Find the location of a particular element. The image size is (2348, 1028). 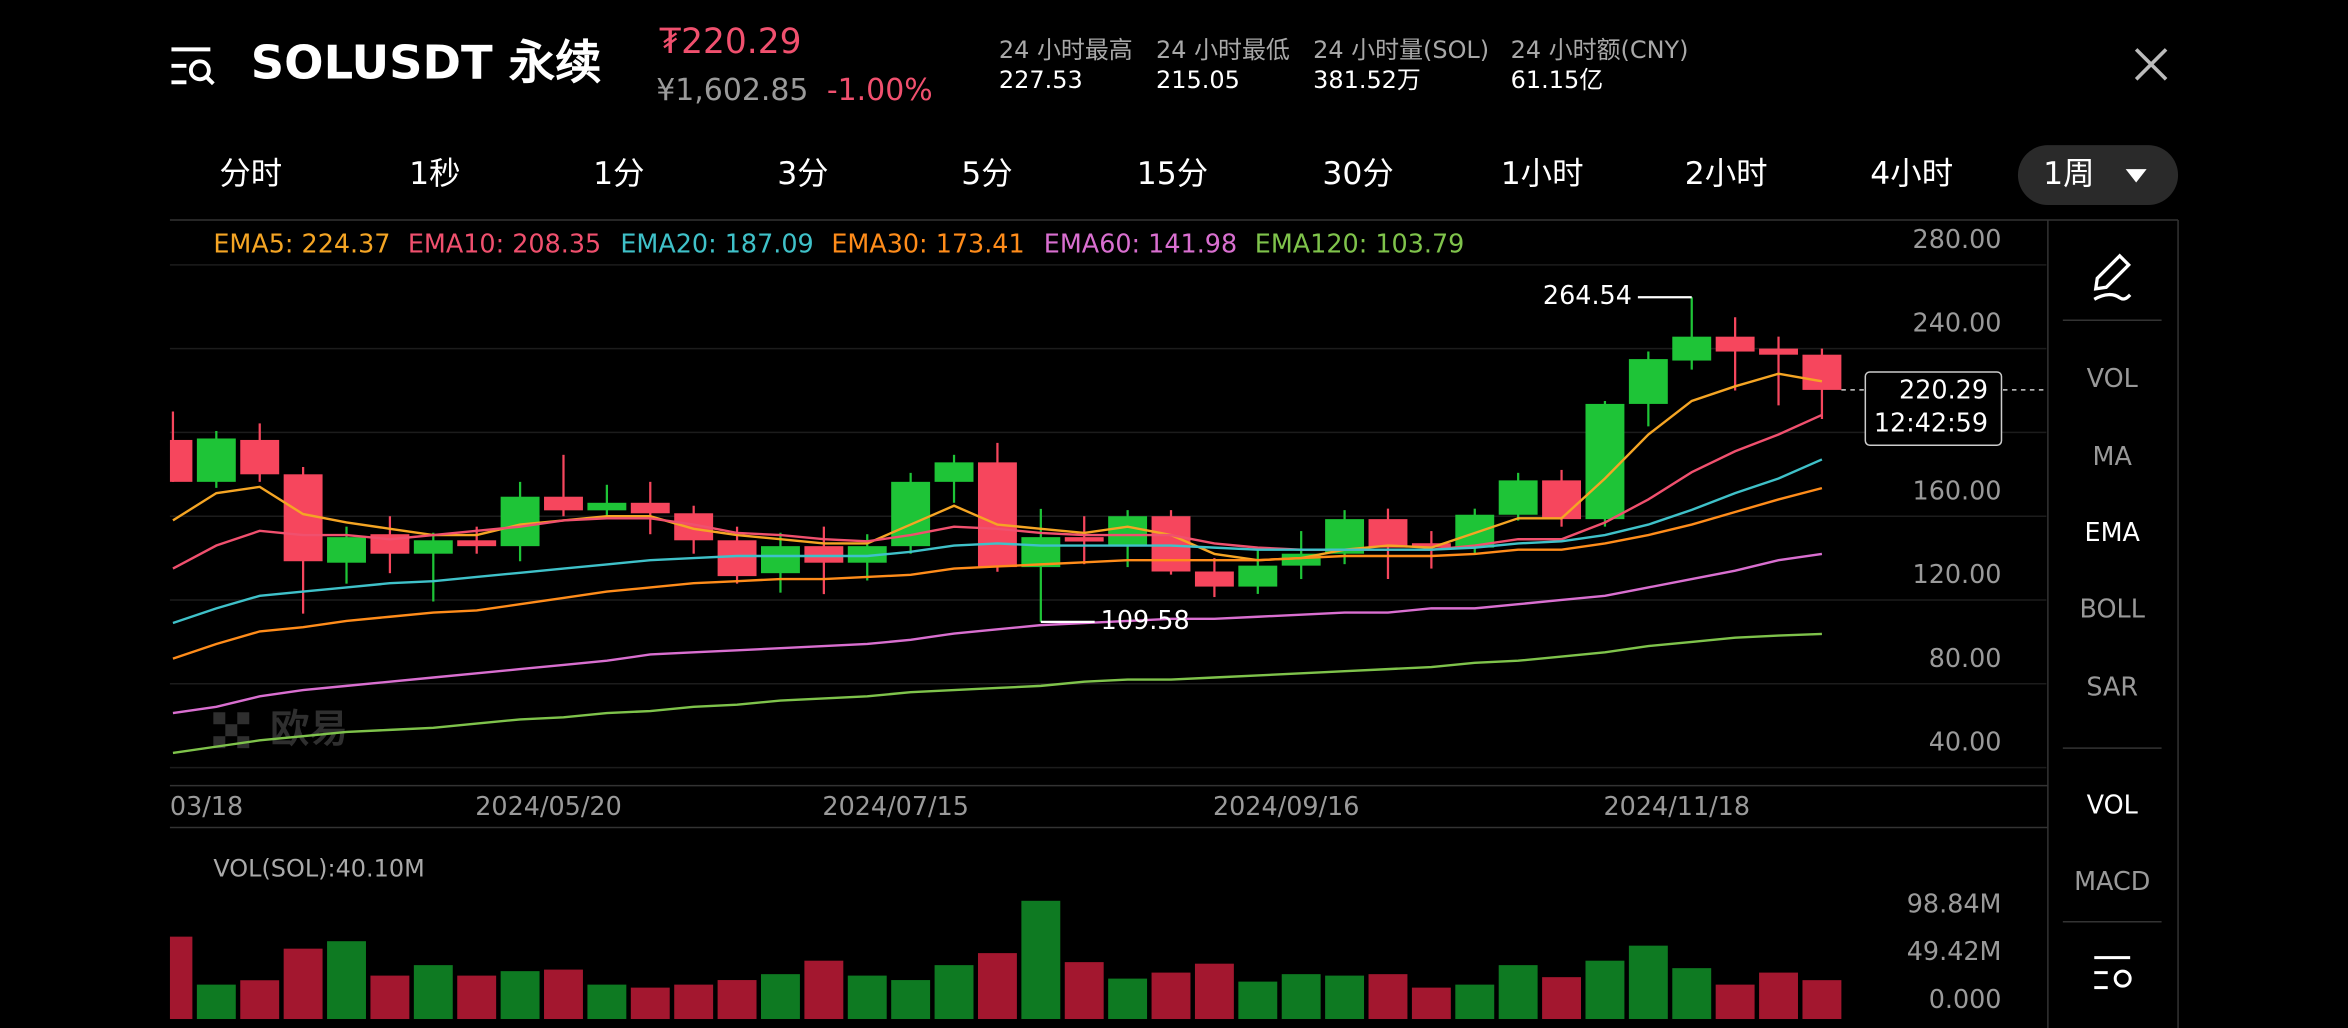

y-tick-label: 240.00 is located at coordinates (1957, 323).